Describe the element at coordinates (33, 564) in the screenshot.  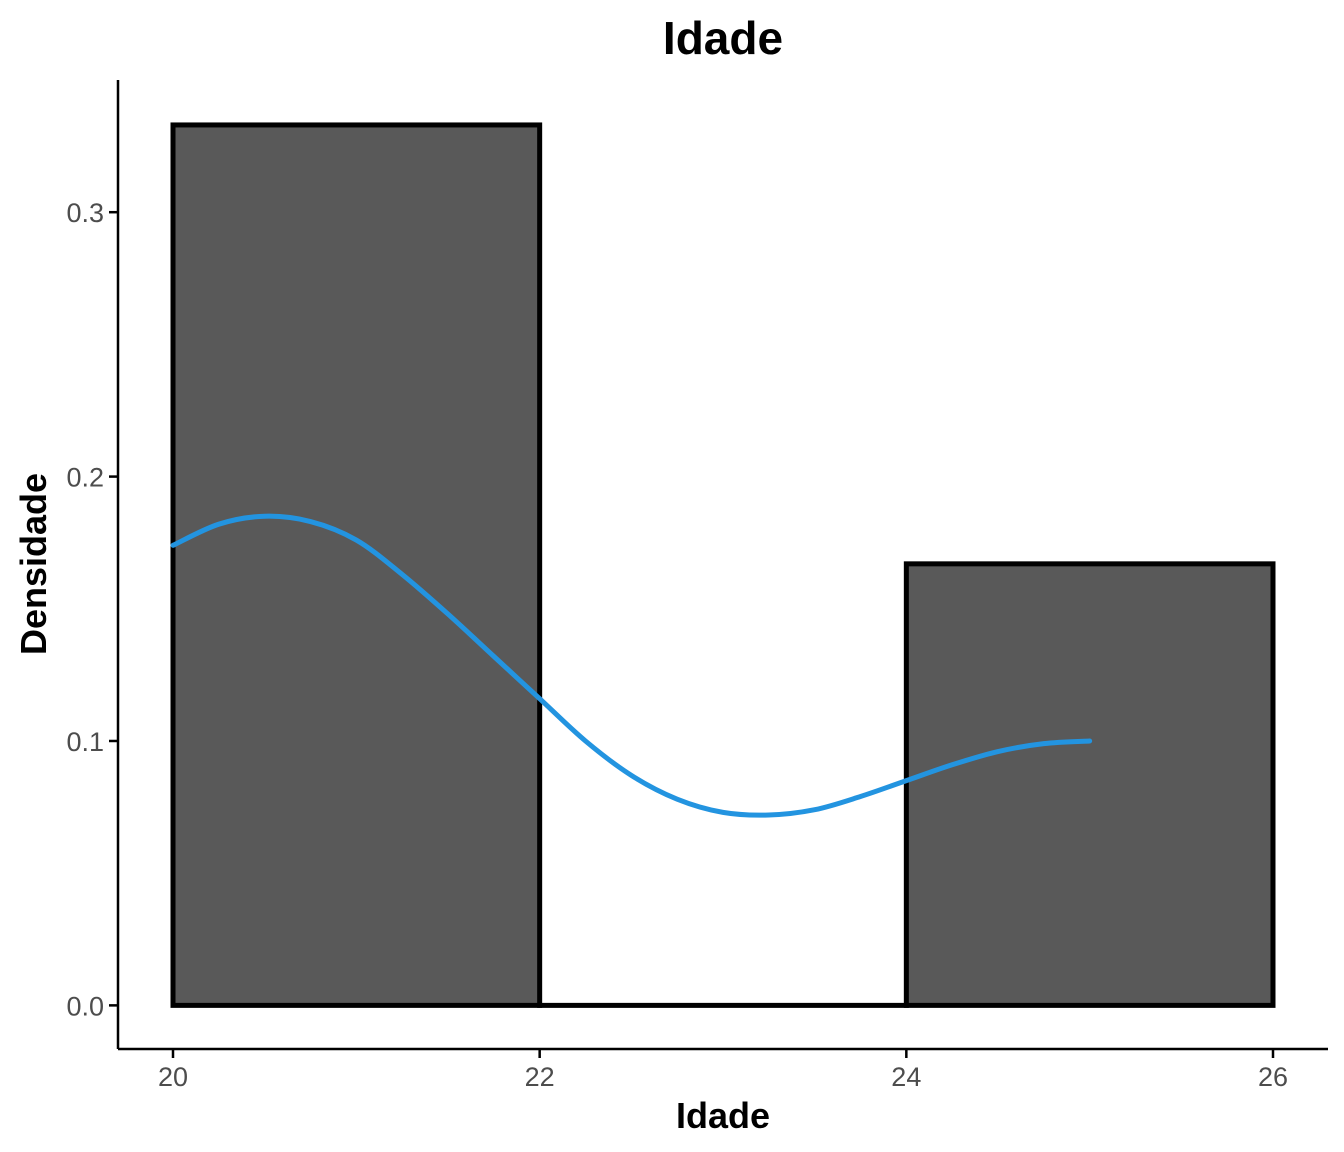
I see `y-axis-label: Densidade` at that location.